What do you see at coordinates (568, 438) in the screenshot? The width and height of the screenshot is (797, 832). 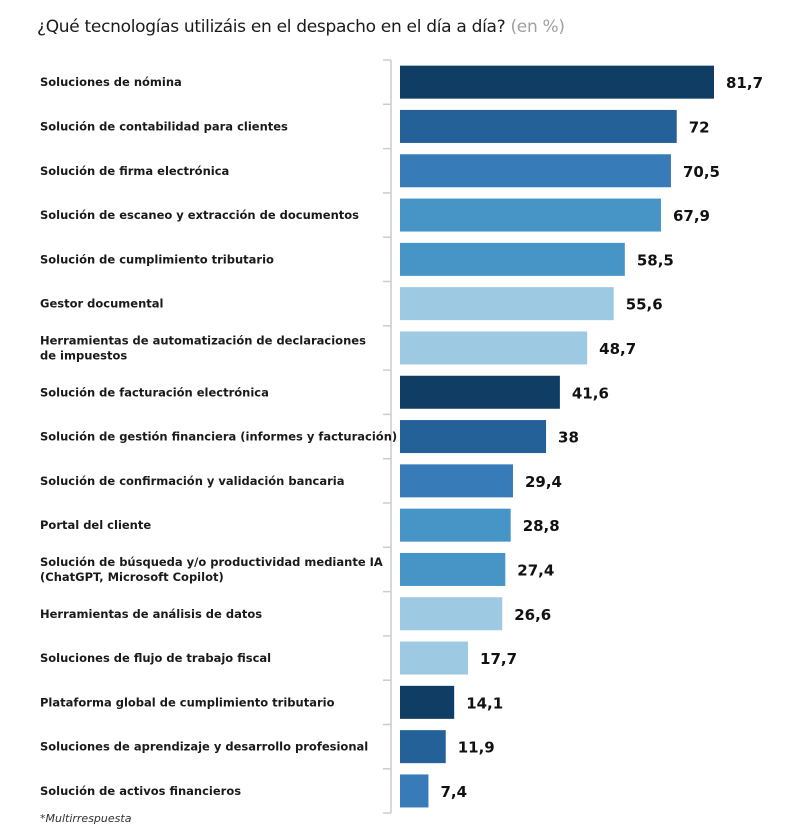 I see `value-label: 38` at bounding box center [568, 438].